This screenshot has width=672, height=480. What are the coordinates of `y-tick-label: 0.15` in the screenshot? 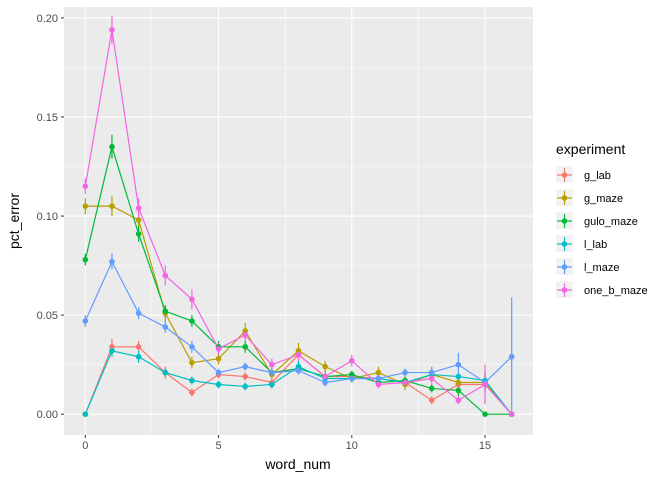 It's located at (47, 118).